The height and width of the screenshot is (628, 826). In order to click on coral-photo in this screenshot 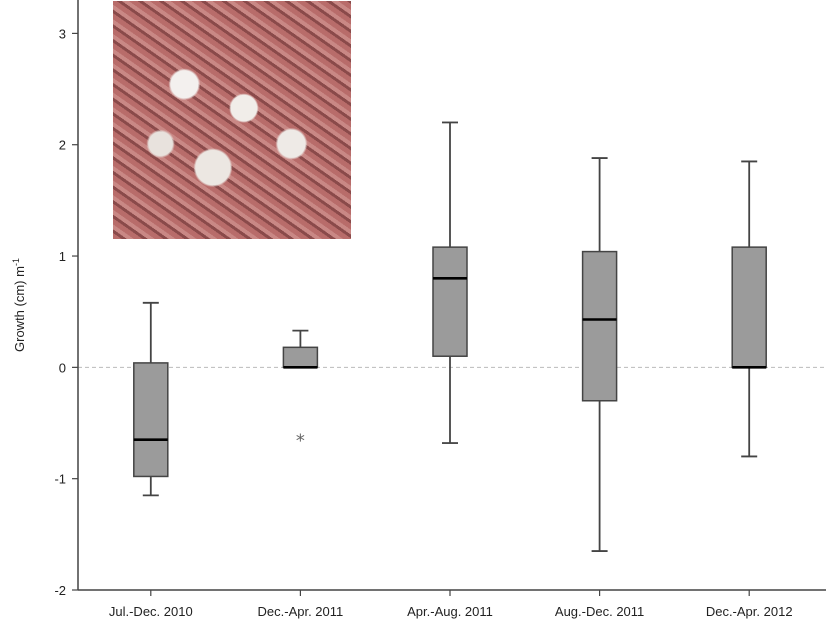, I will do `click(232, 120)`.